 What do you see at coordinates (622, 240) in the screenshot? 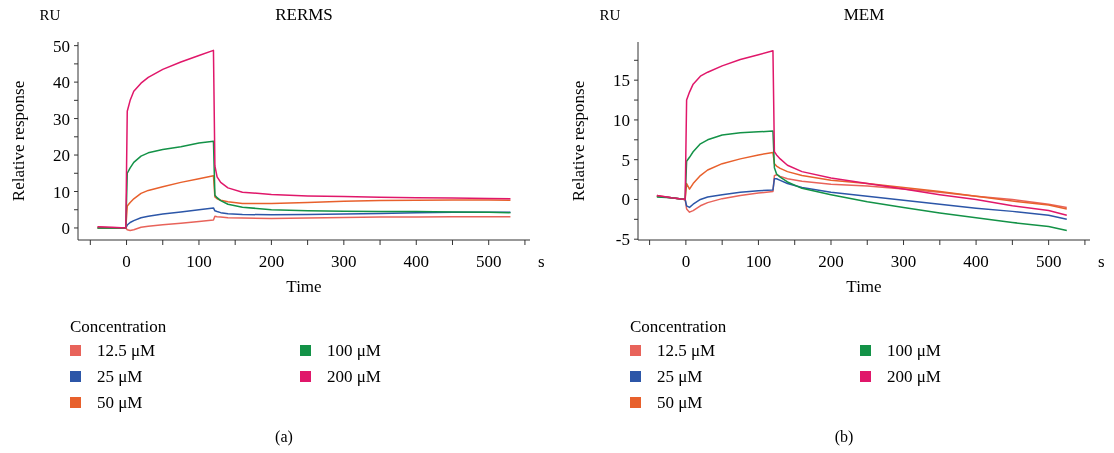
I see `y-tick-label: -5` at bounding box center [622, 240].